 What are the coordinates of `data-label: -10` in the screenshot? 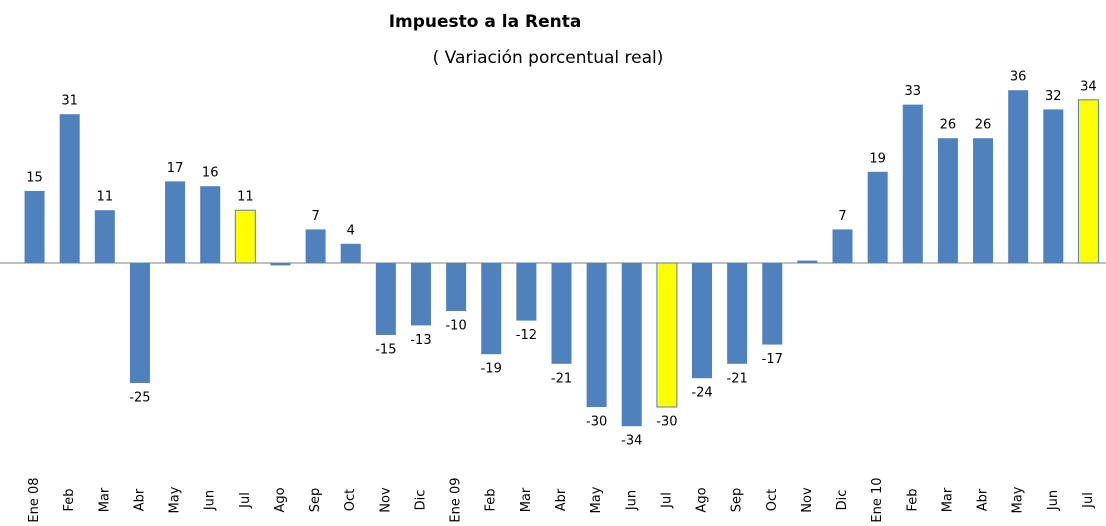 It's located at (455, 326).